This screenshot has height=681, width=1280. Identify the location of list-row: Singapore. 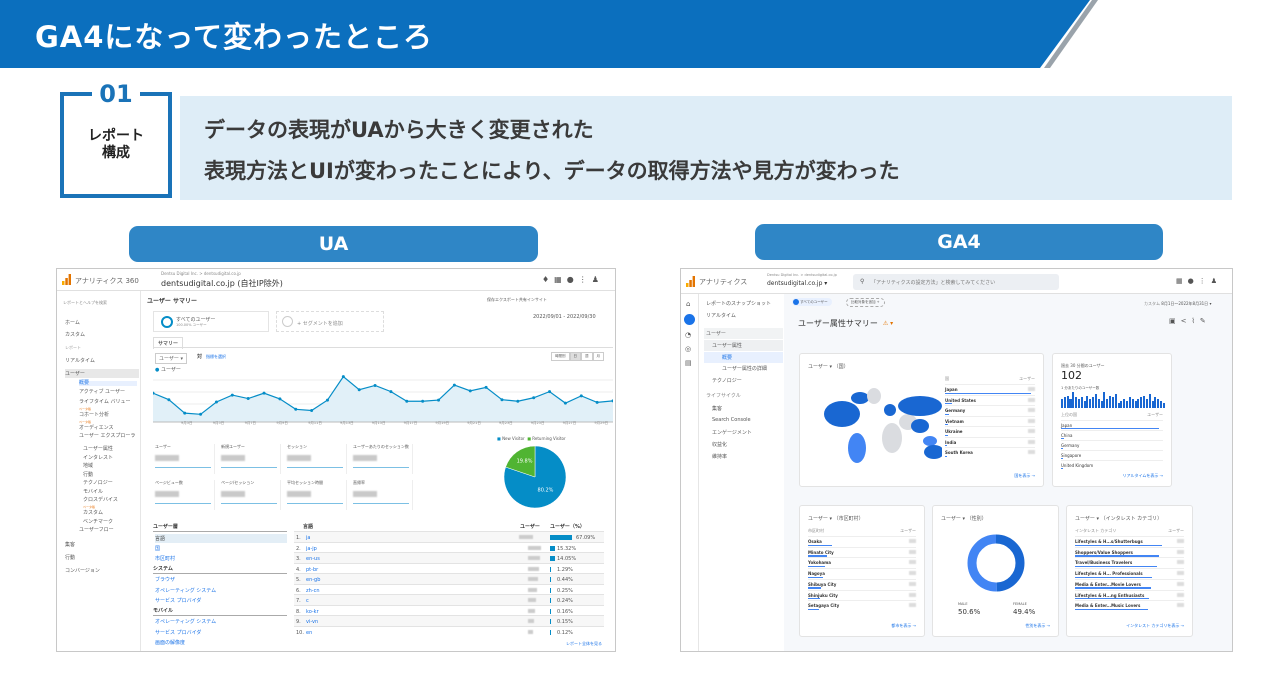
(1112, 455).